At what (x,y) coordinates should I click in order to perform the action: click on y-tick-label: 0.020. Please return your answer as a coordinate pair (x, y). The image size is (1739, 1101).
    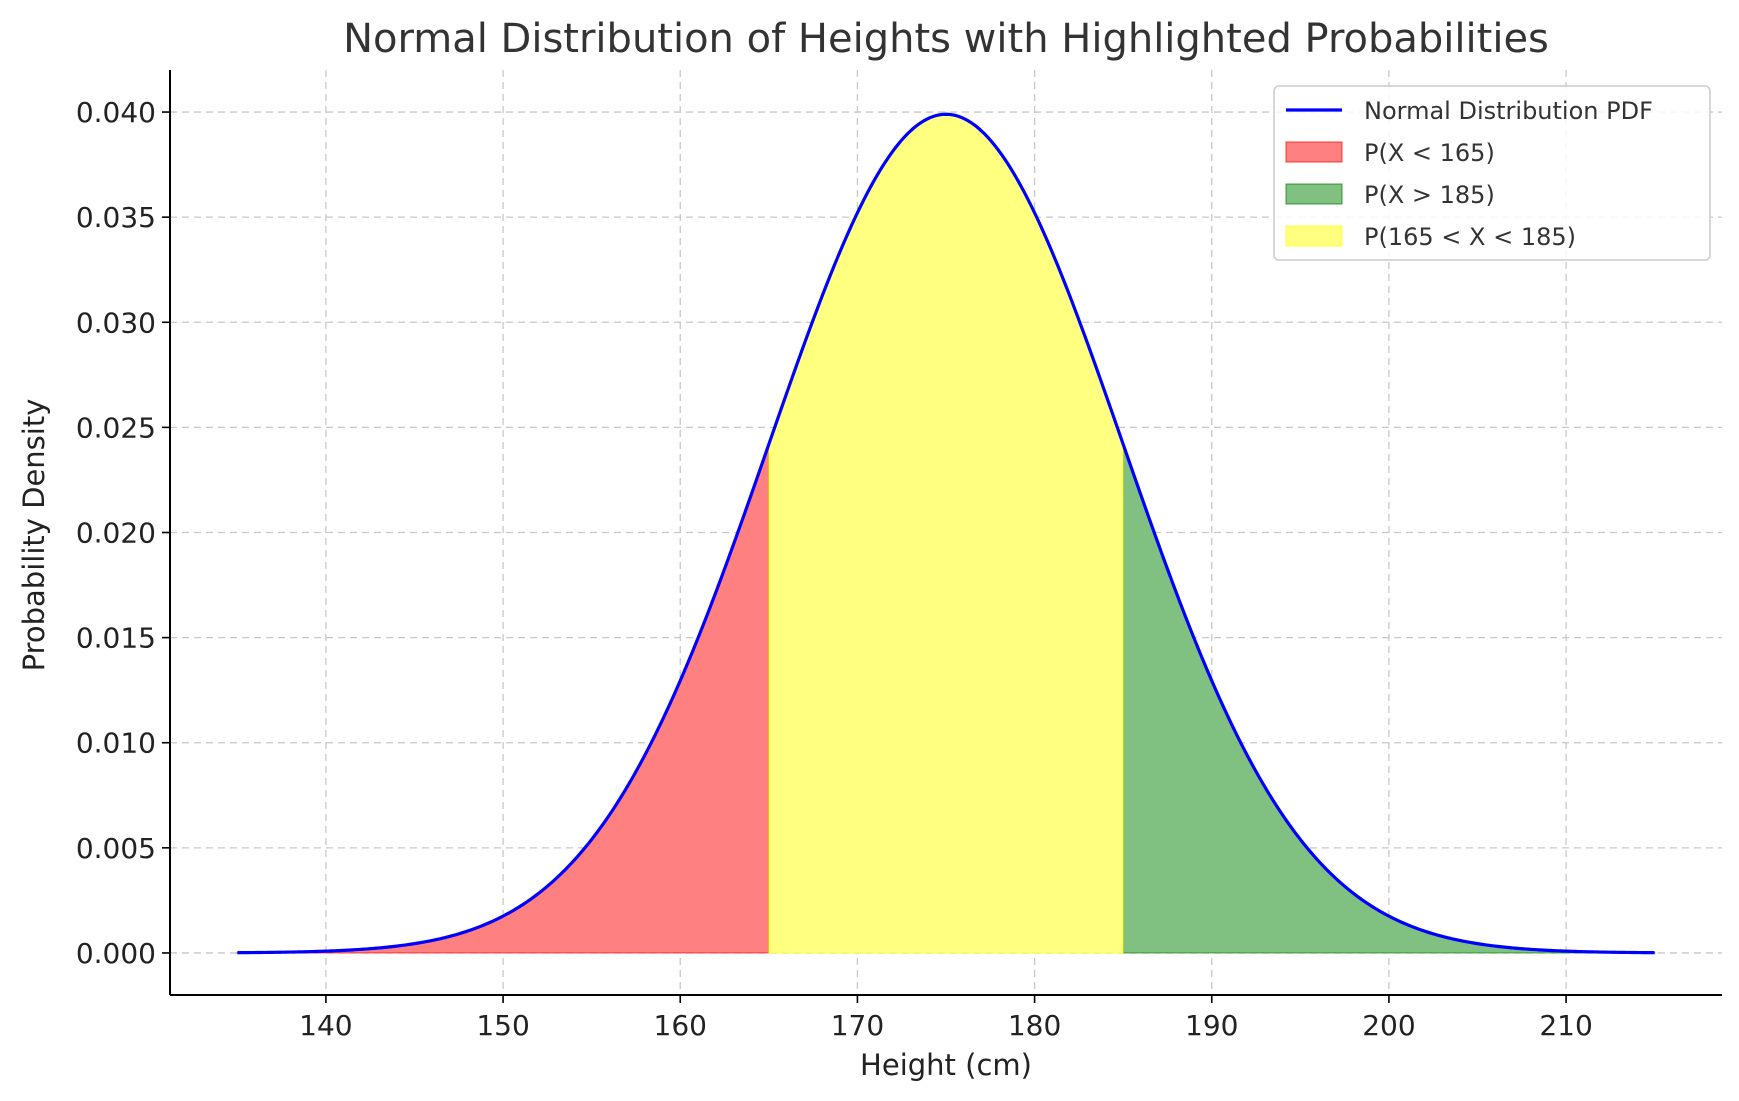
    Looking at the image, I should click on (116, 533).